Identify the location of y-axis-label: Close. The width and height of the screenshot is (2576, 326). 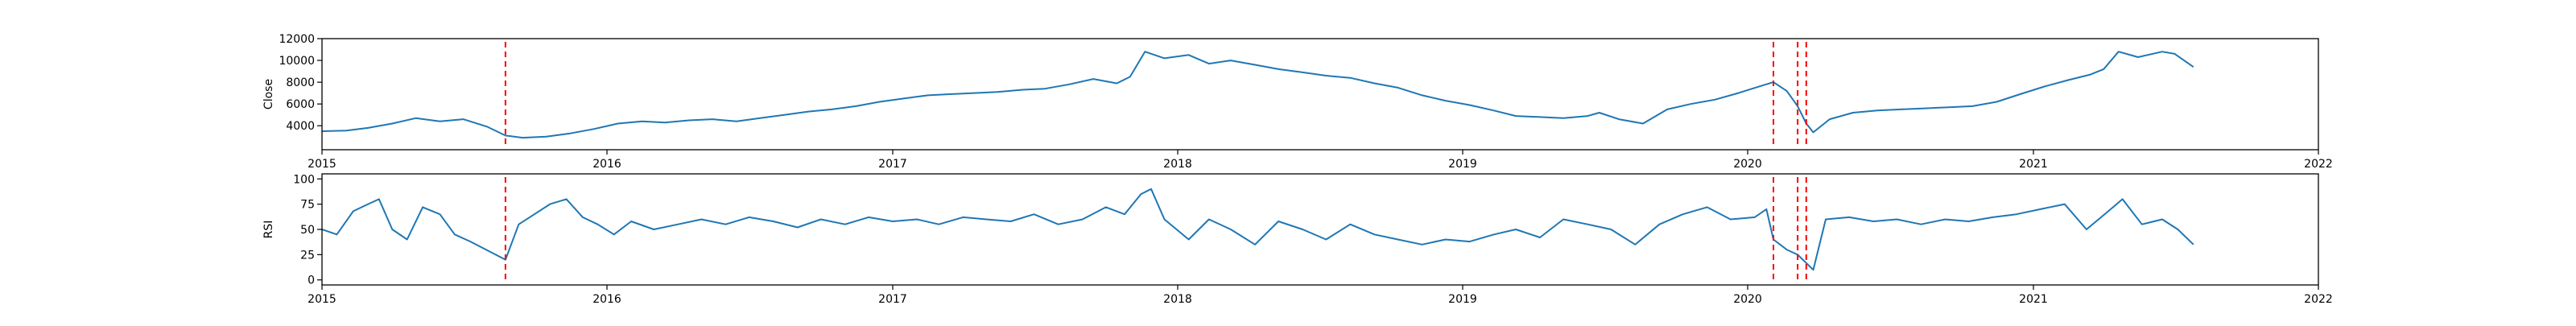
(268, 94).